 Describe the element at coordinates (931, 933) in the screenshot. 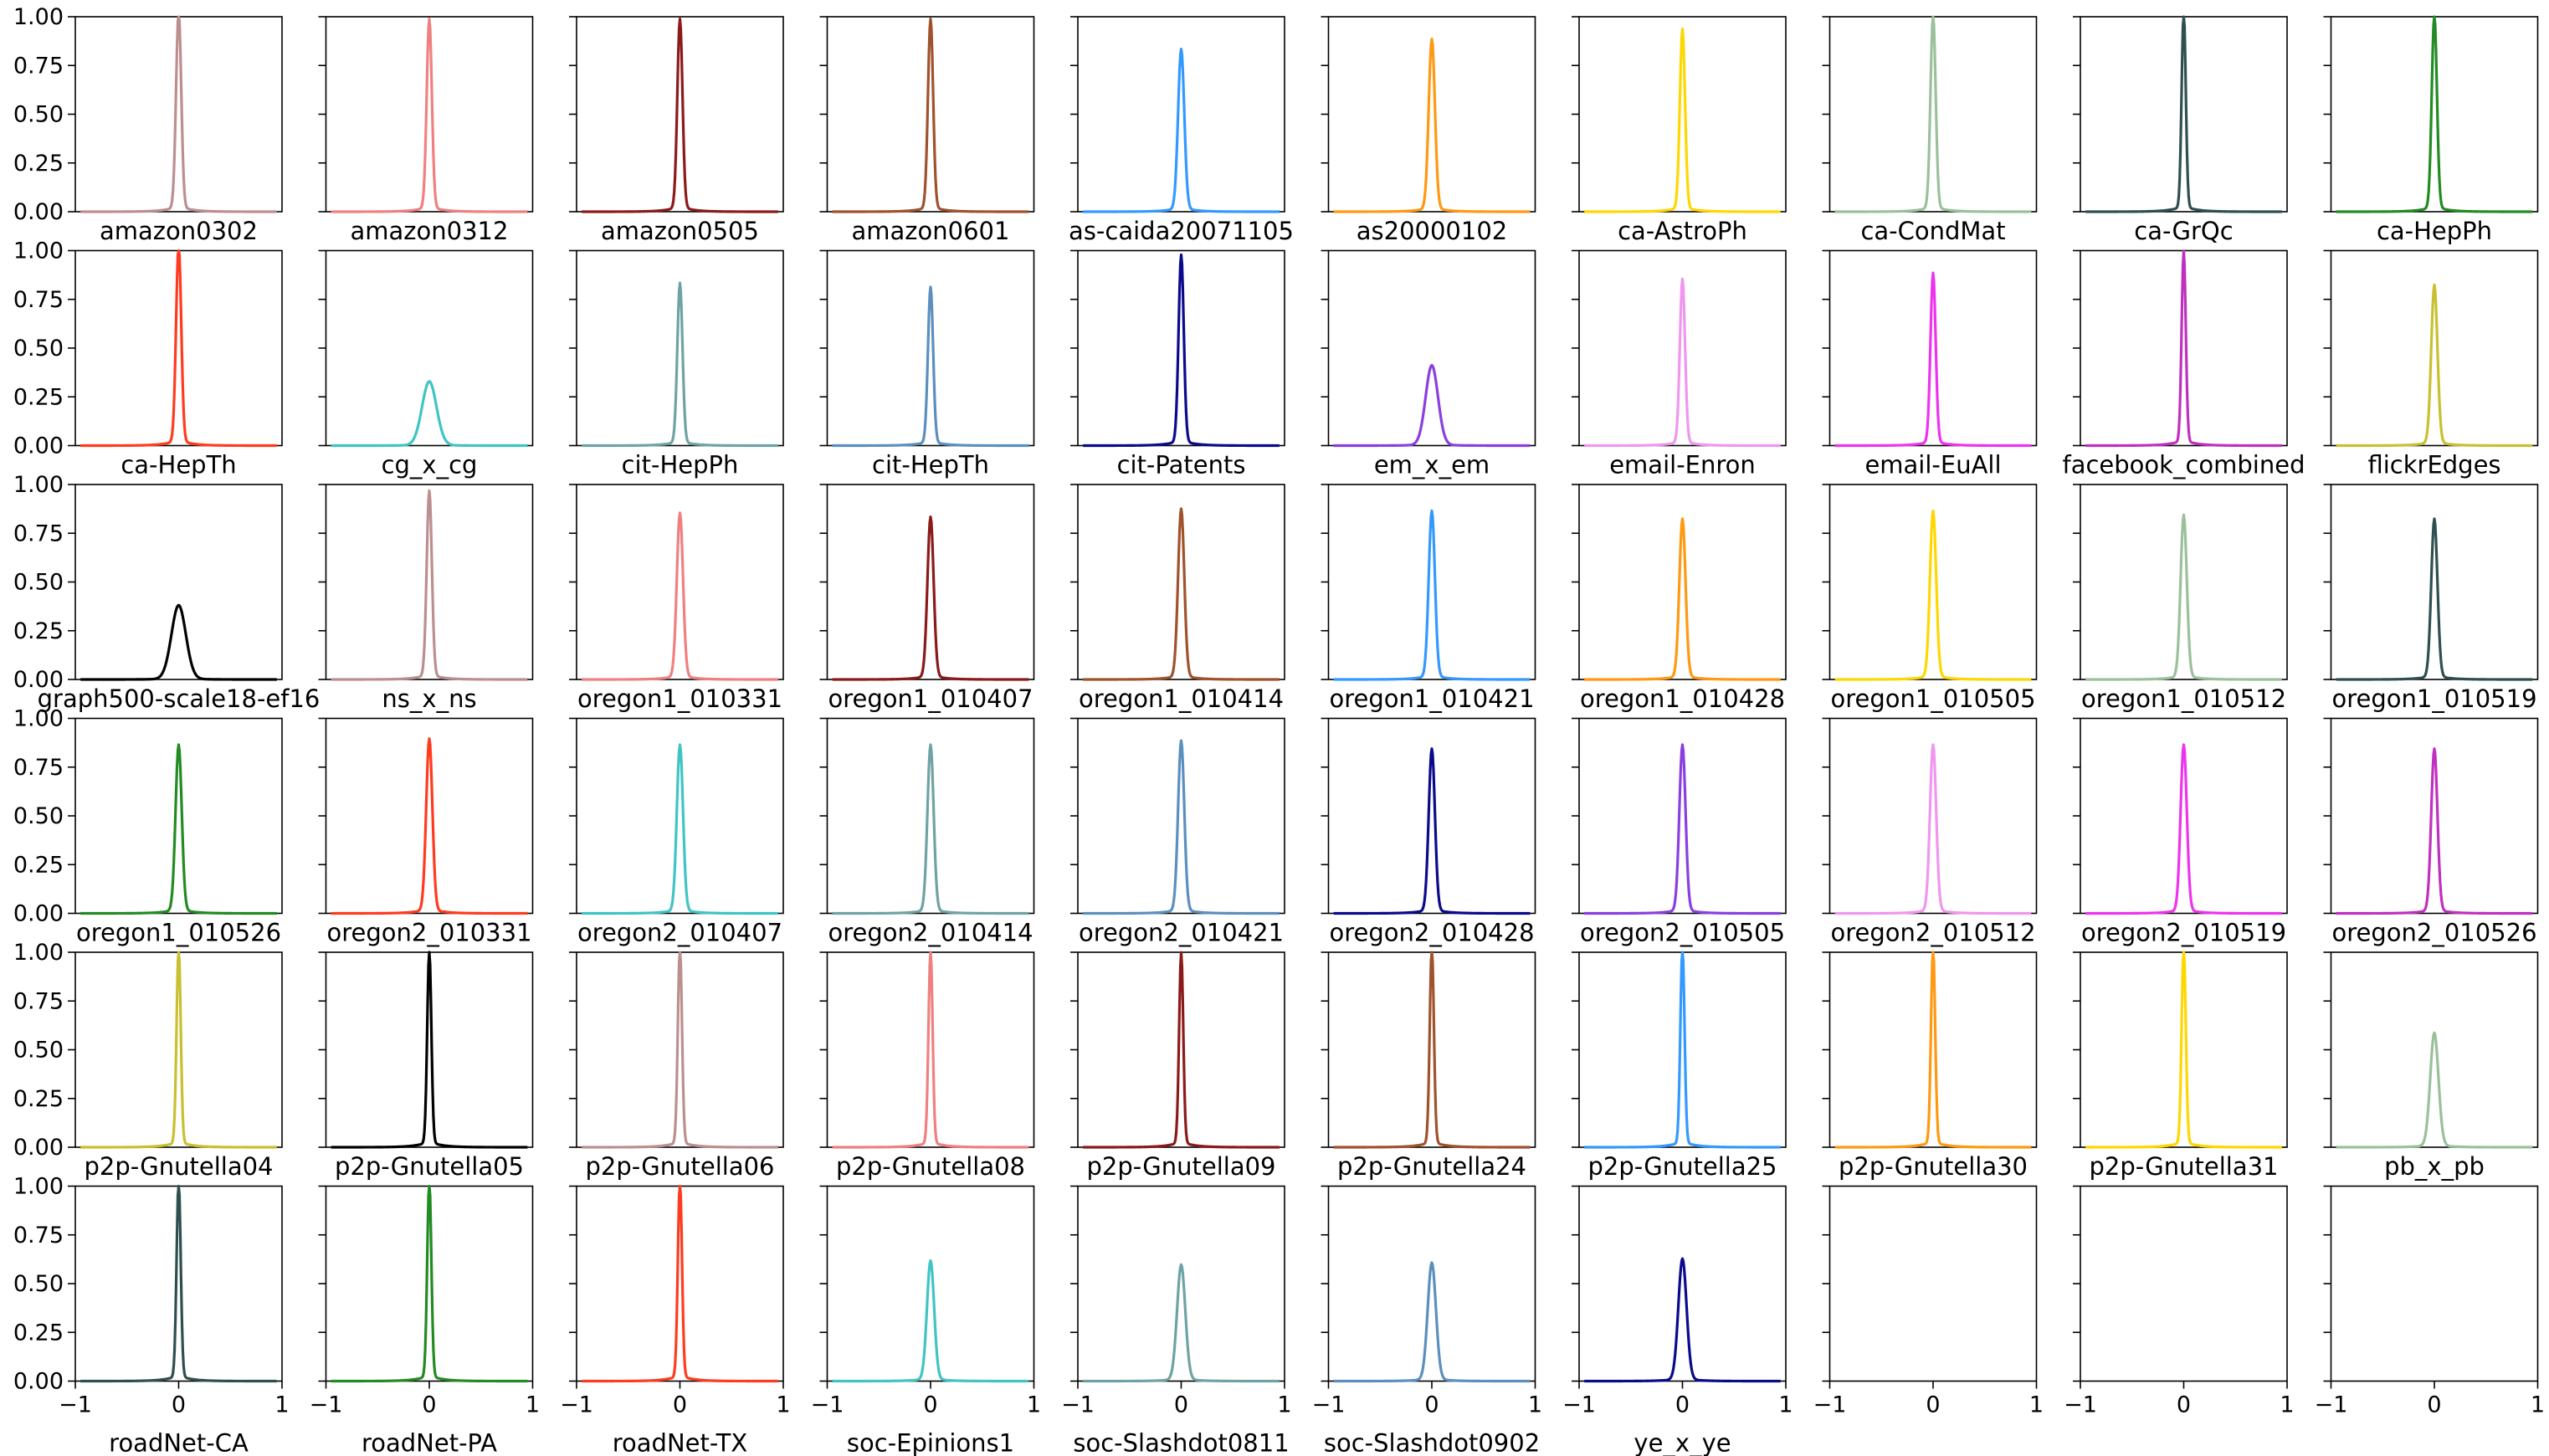

I see `panel-title: oregon2_010414` at that location.